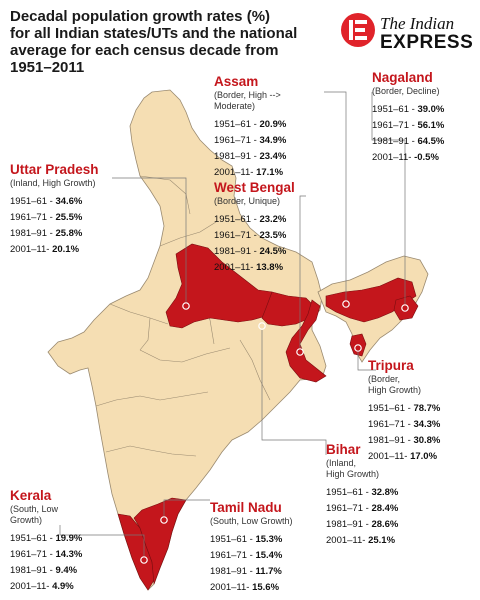 This screenshot has width=480, height=600. Describe the element at coordinates (294, 392) in the screenshot. I see `leader-bihar` at that location.